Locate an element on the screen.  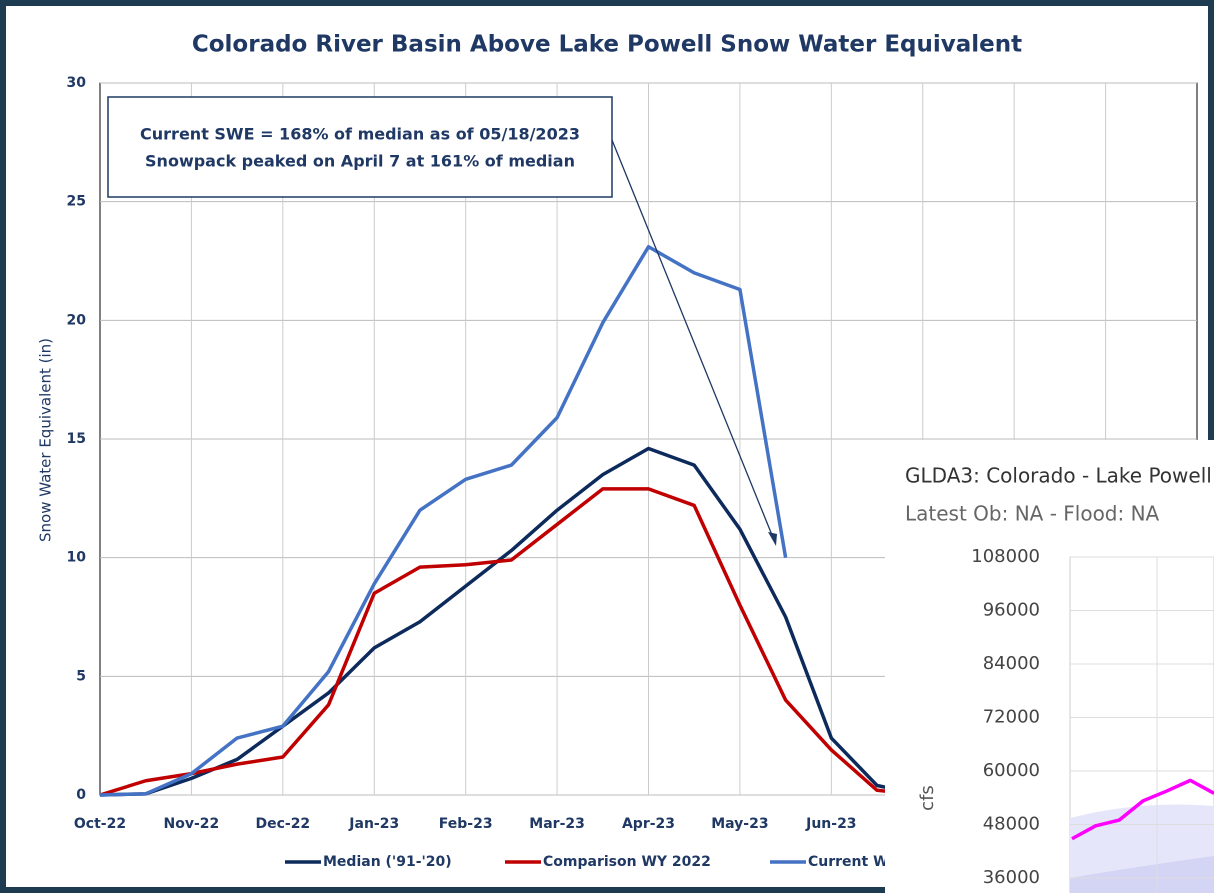
x-tick-label: Apr-23 is located at coordinates (648, 824).